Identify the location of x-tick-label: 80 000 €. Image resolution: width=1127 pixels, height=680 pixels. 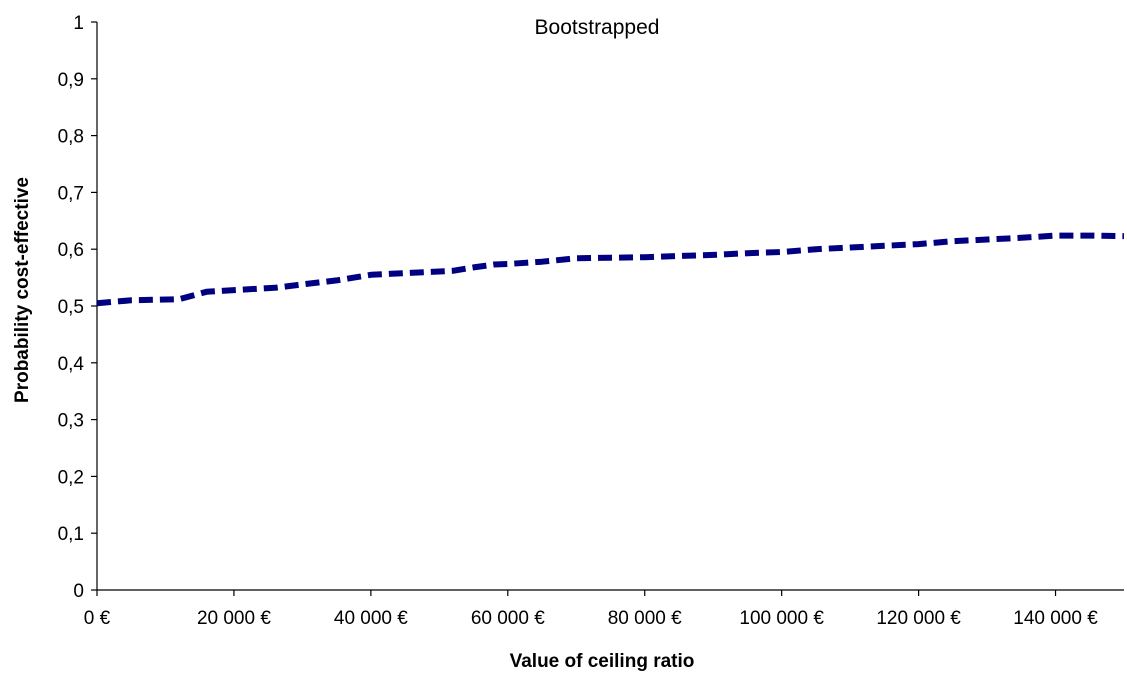
(645, 618).